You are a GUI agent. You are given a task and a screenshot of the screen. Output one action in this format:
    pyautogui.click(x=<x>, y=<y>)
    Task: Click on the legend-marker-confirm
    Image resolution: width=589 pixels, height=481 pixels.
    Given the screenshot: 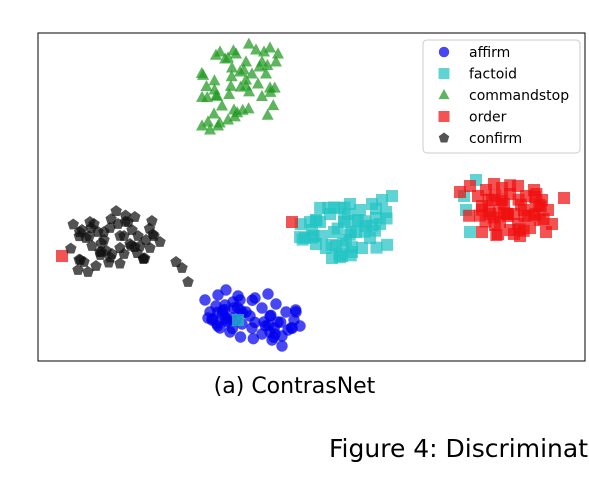 What is the action you would take?
    pyautogui.click(x=444, y=137)
    